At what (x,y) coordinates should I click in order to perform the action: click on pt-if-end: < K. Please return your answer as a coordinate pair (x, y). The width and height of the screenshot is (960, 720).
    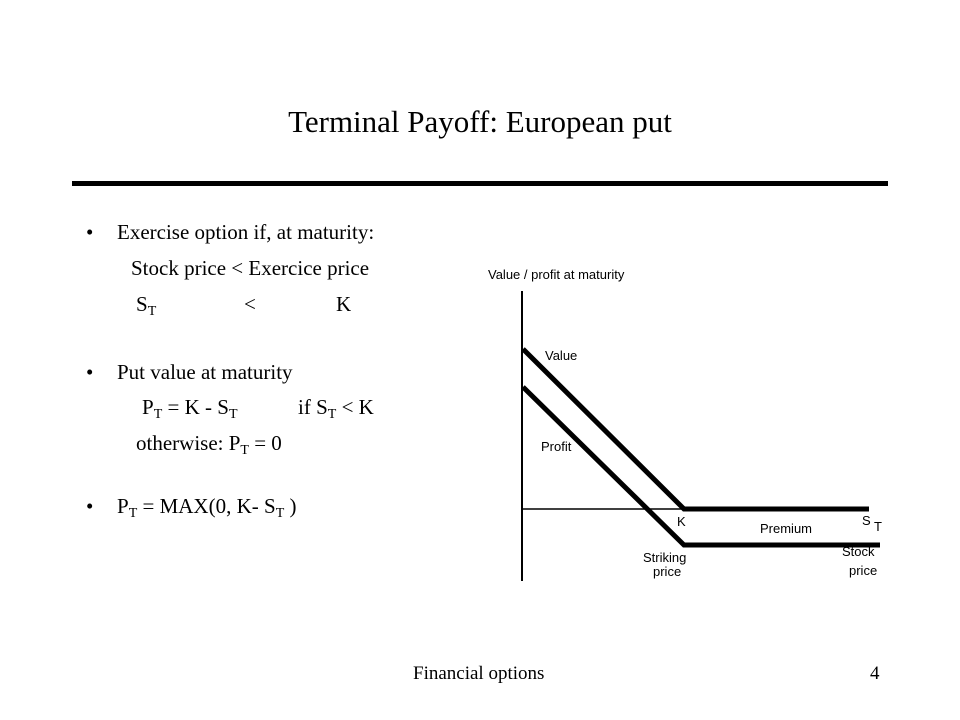
    Looking at the image, I should click on (357, 407).